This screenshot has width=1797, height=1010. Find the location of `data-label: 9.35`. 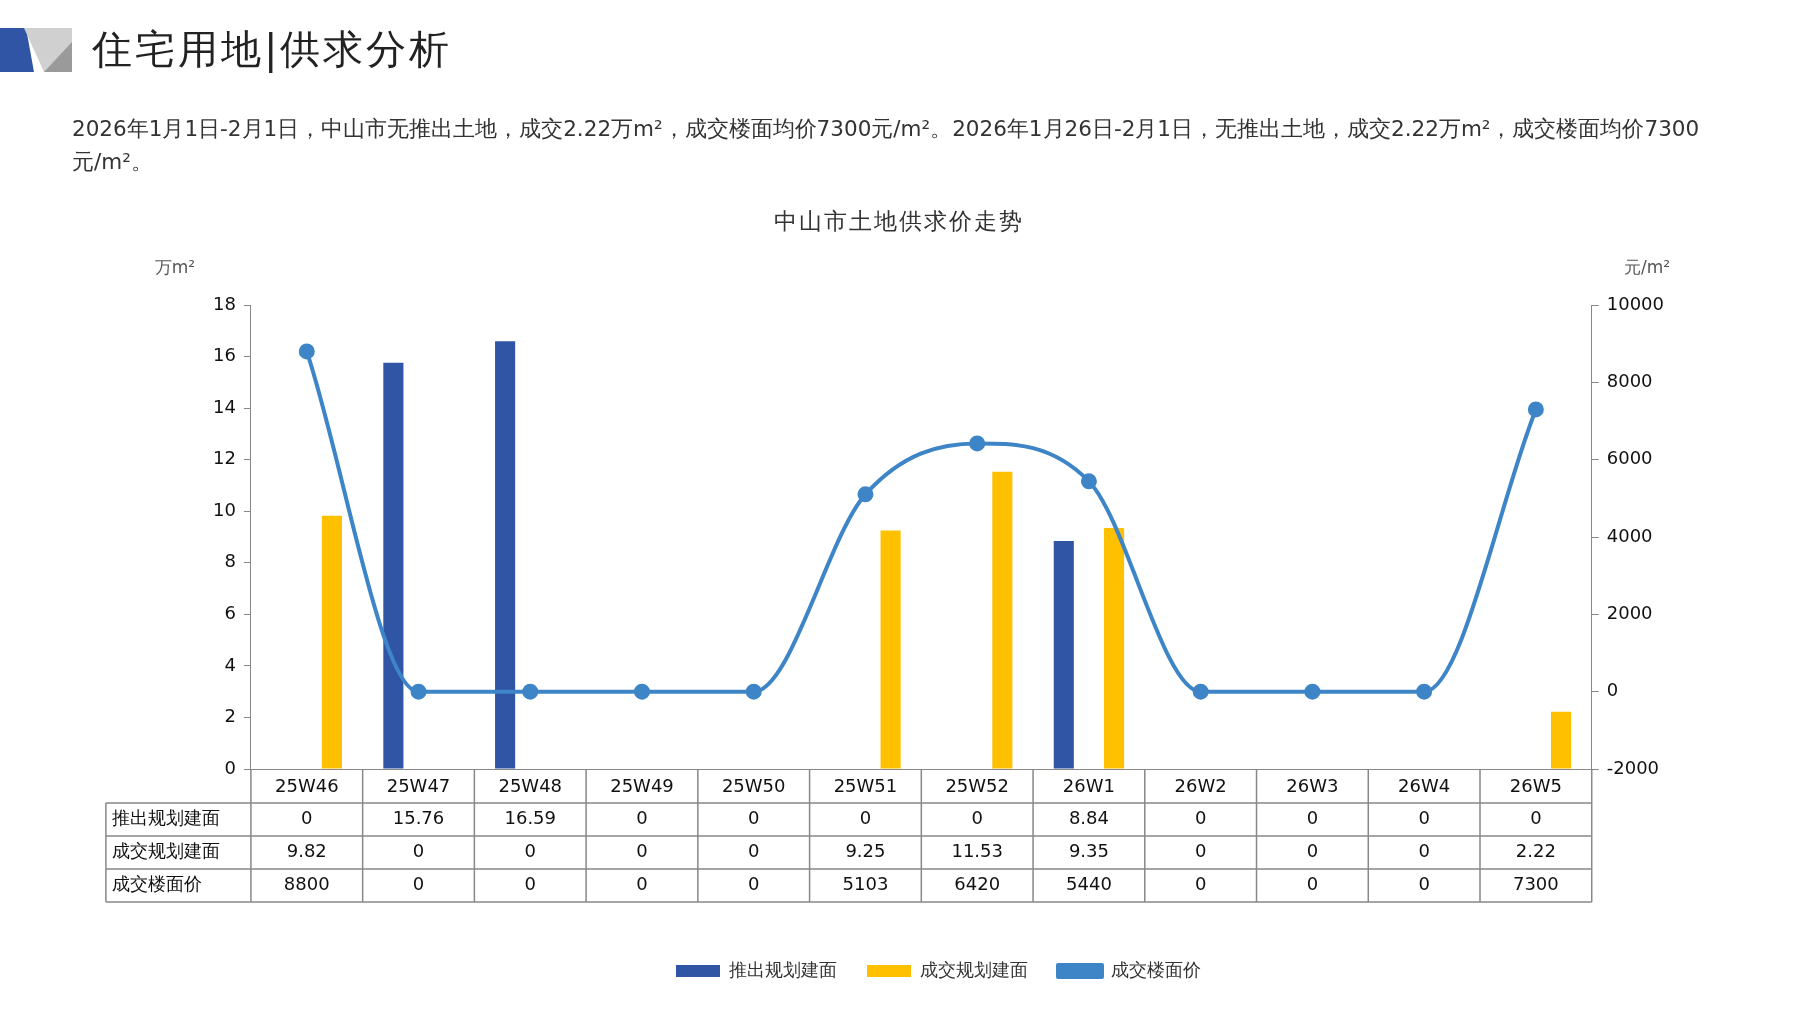

data-label: 9.35 is located at coordinates (1088, 851).